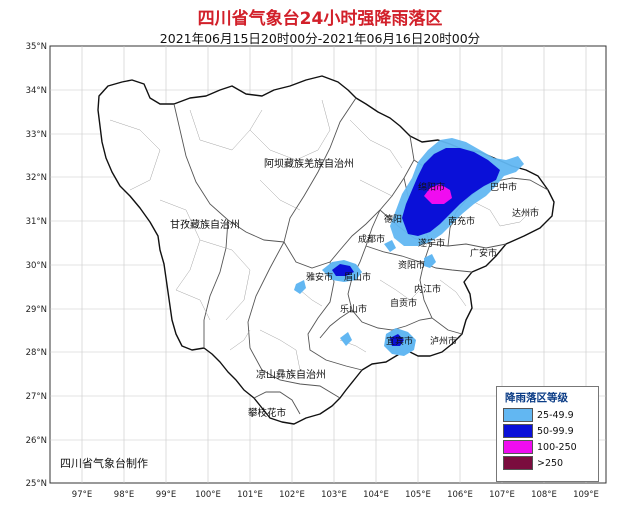 Image resolution: width=640 pixels, height=516 pixels. I want to click on lon-tick: 108°E, so click(544, 495).